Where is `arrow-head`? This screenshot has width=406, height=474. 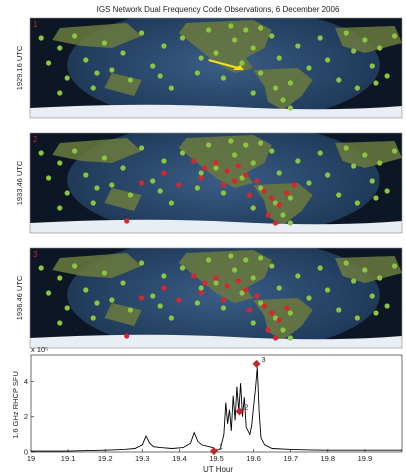
arrow-head is located at coordinates (238, 67).